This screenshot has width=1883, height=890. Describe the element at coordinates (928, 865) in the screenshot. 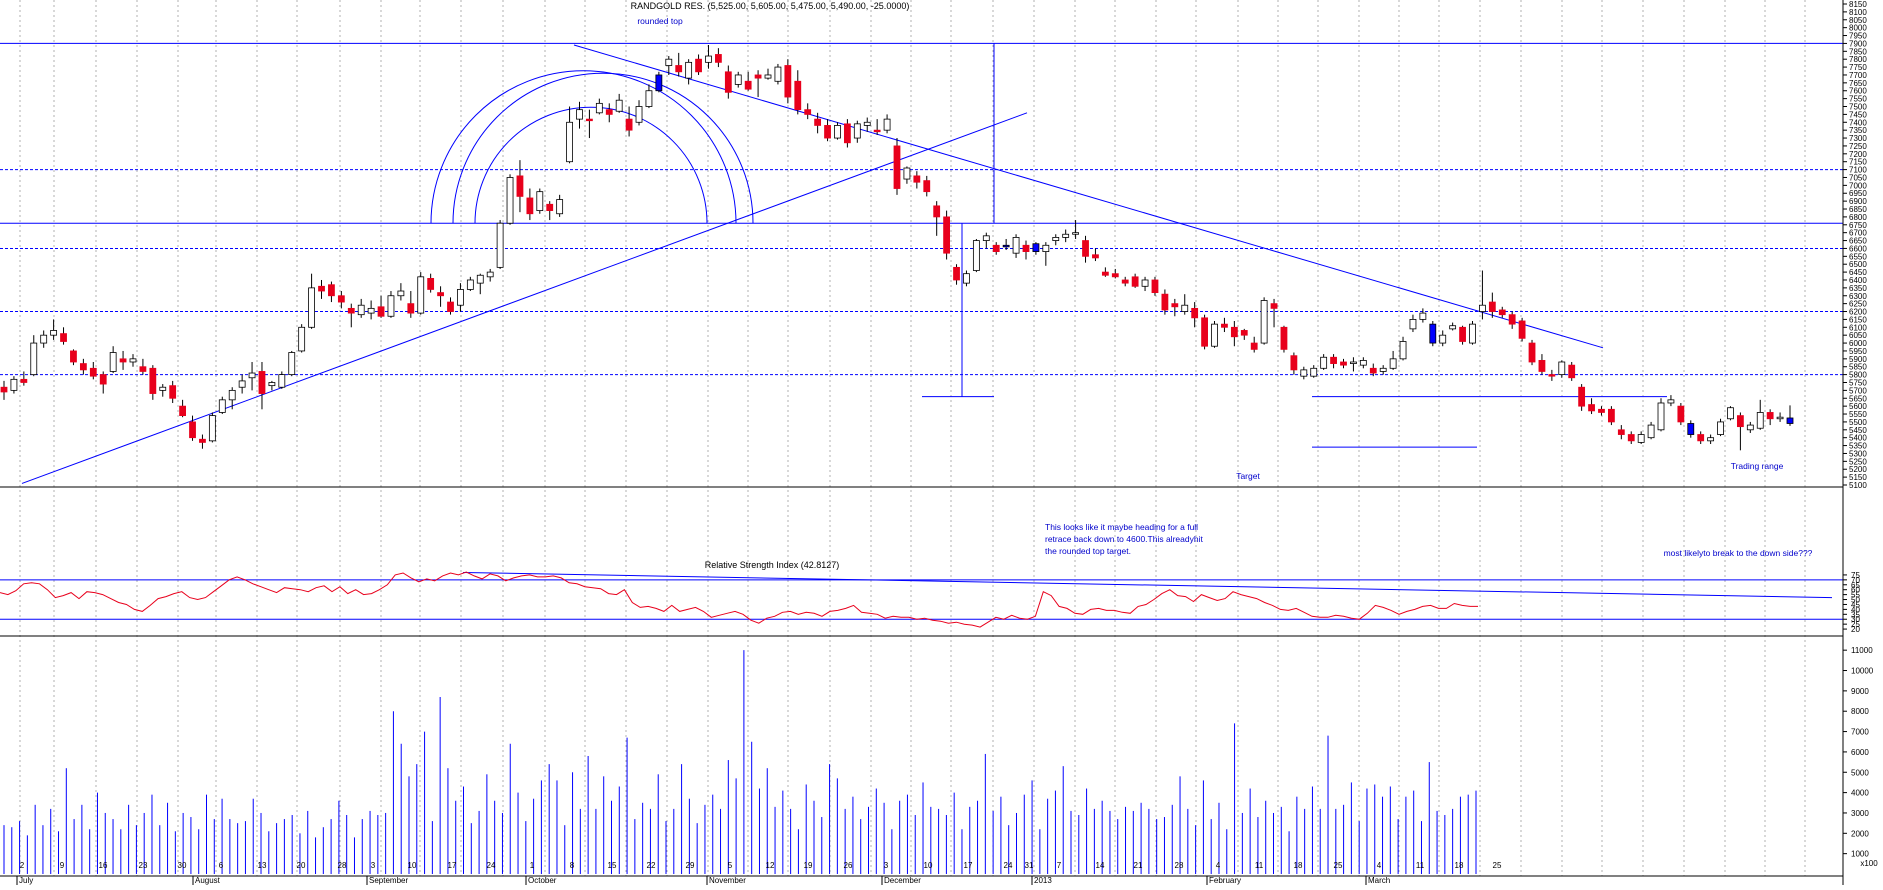

I see `x-axis-day-label: 10` at that location.